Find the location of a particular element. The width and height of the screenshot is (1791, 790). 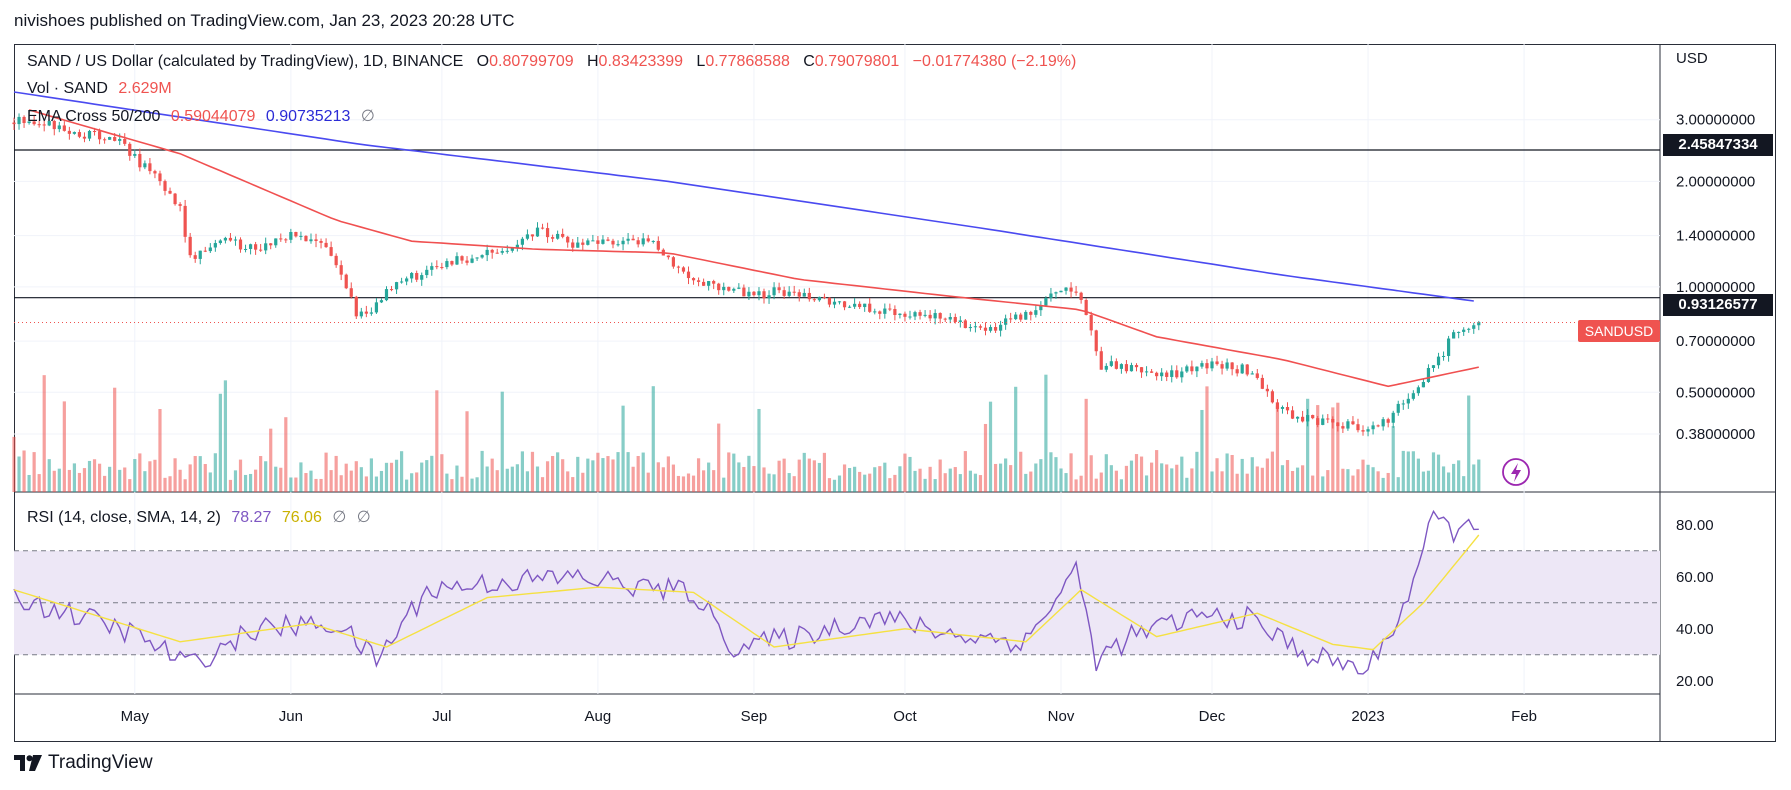

ema-legend: EMA Cross 50/200 0.59044079 0.90735213 ∅ is located at coordinates (201, 116).